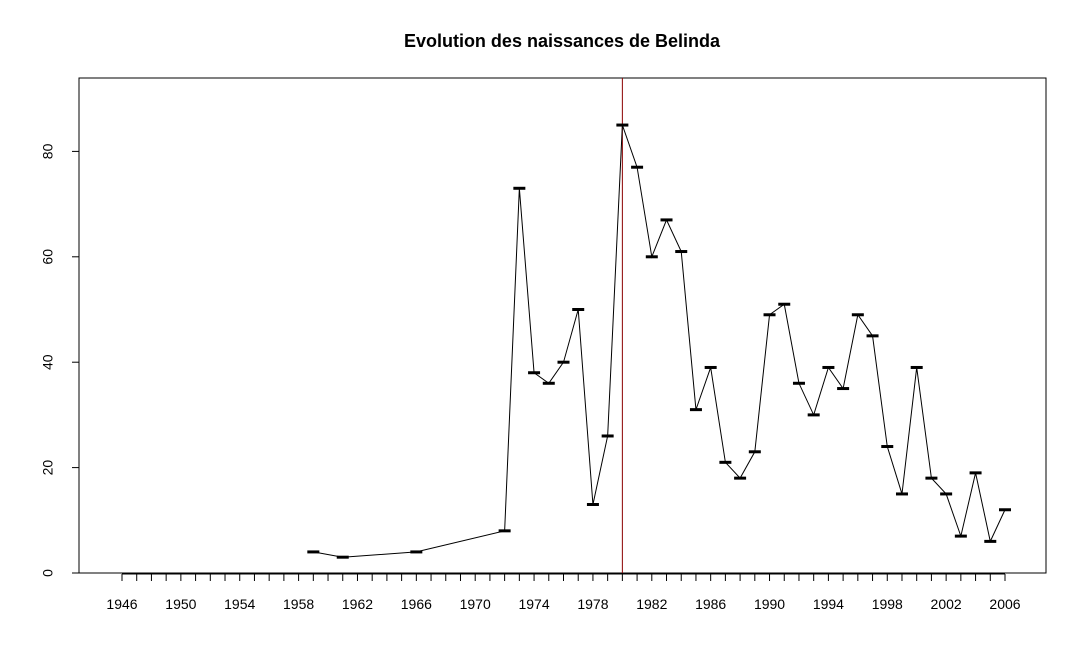  What do you see at coordinates (48, 468) in the screenshot?
I see `y-tick-label: 20` at bounding box center [48, 468].